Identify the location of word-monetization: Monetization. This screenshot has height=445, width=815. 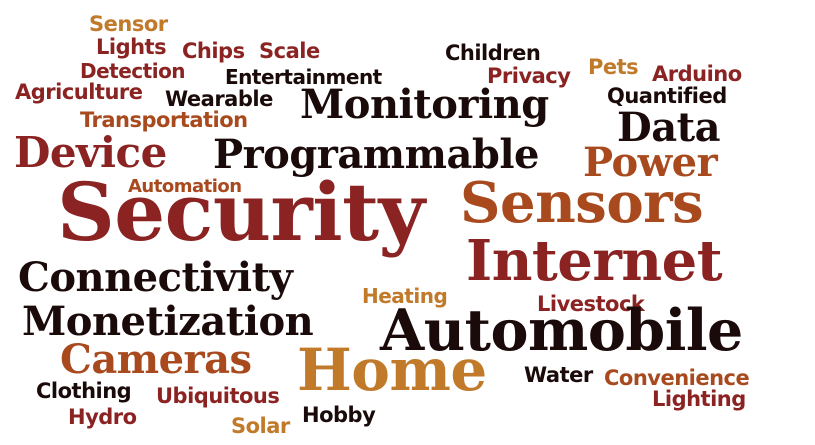
(168, 321).